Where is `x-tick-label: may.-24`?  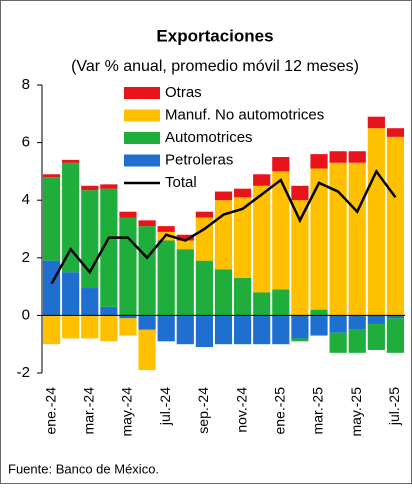
x-tick-label: may.-24 is located at coordinates (127, 412).